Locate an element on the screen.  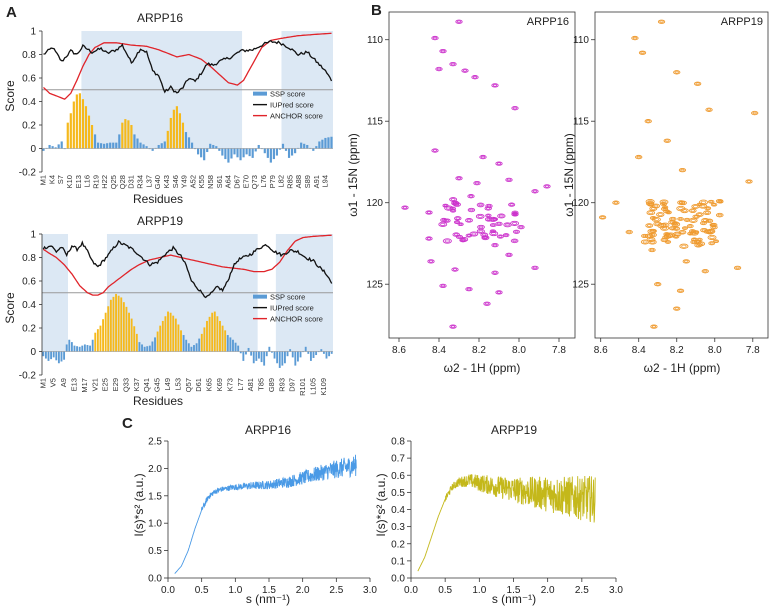
residue-label: R93 is located at coordinates (281, 385).